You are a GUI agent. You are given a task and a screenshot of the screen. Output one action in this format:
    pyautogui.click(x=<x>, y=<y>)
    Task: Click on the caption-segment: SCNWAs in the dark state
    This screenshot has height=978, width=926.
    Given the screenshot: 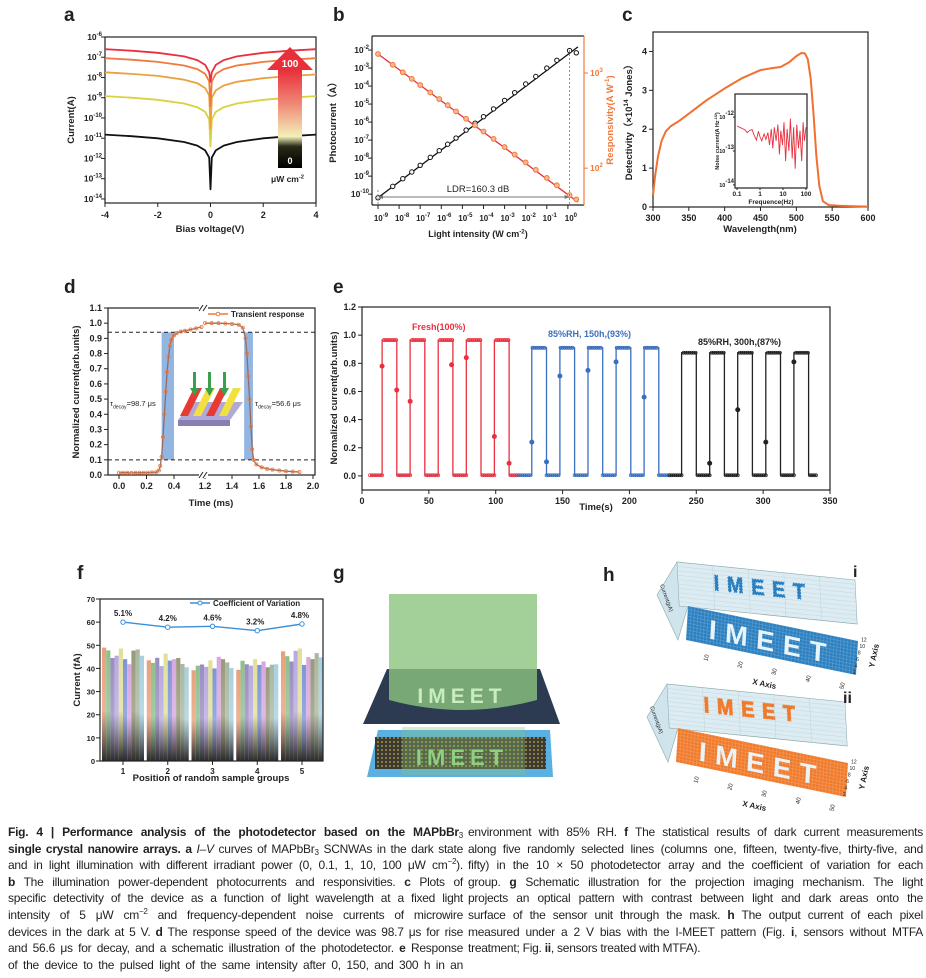 What is the action you would take?
    pyautogui.click(x=390, y=848)
    